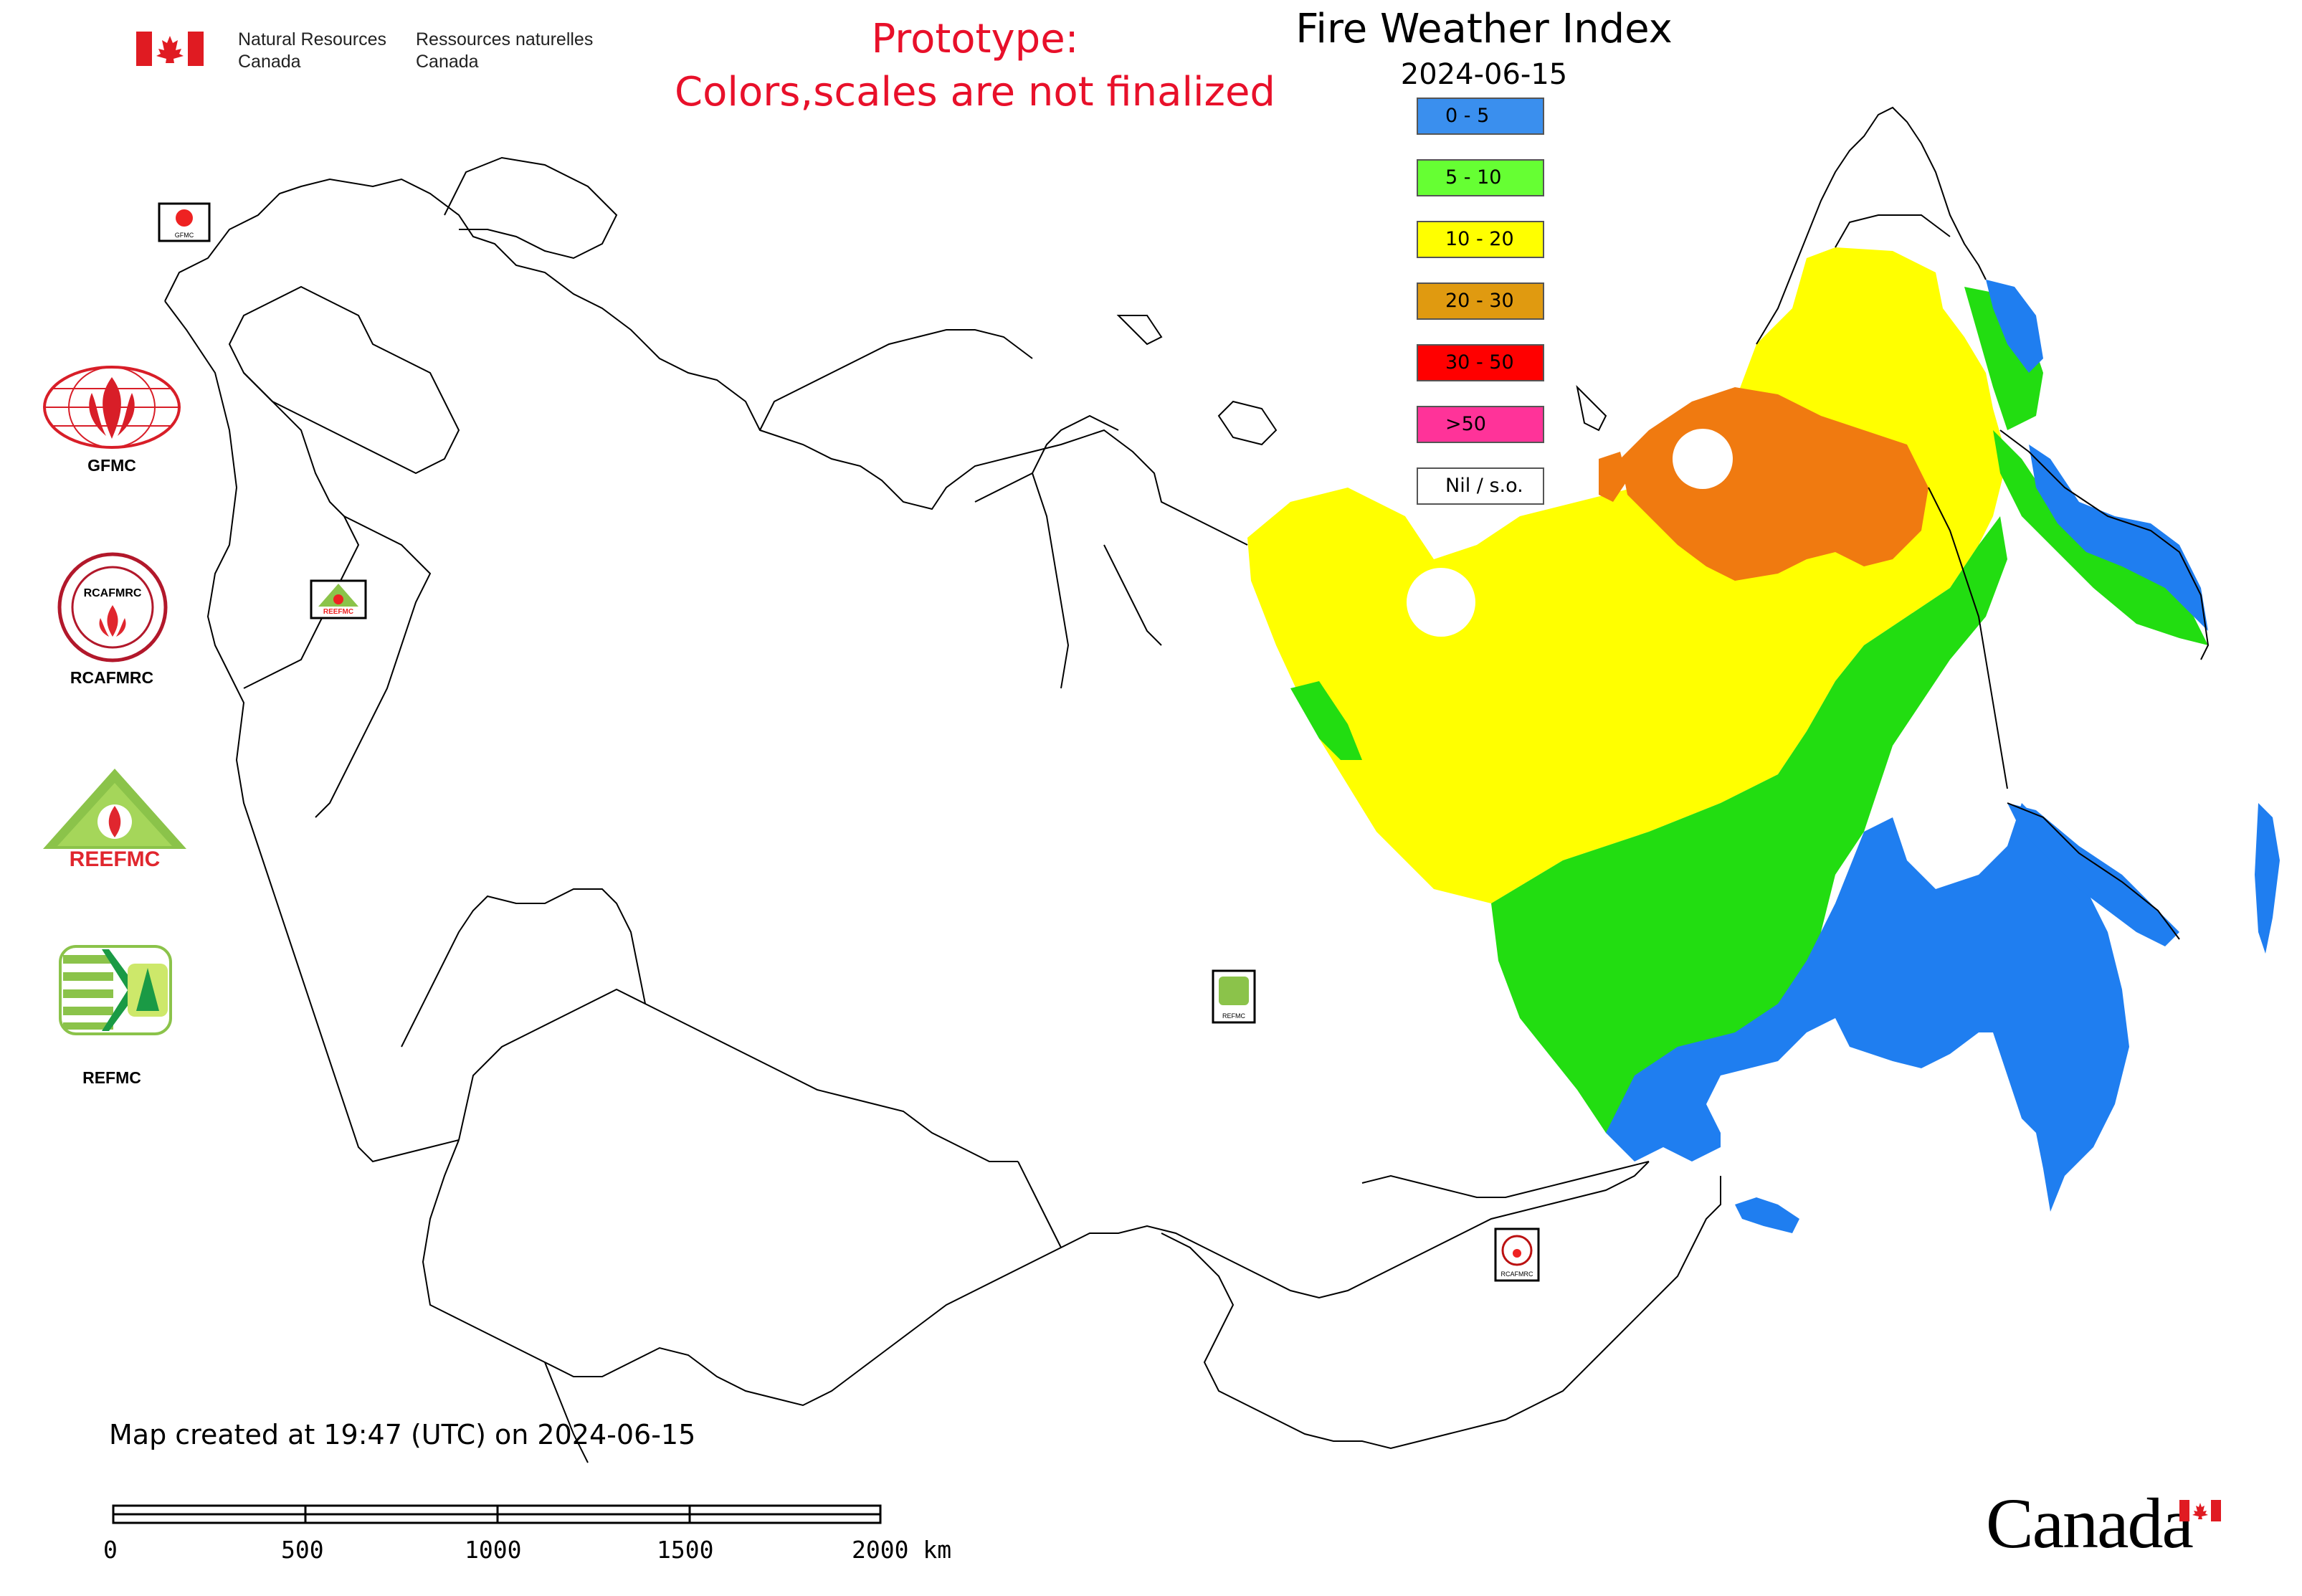 The width and height of the screenshot is (2302, 1596). What do you see at coordinates (2200, 1510) in the screenshot?
I see `canada-wordmark-flag-icon` at bounding box center [2200, 1510].